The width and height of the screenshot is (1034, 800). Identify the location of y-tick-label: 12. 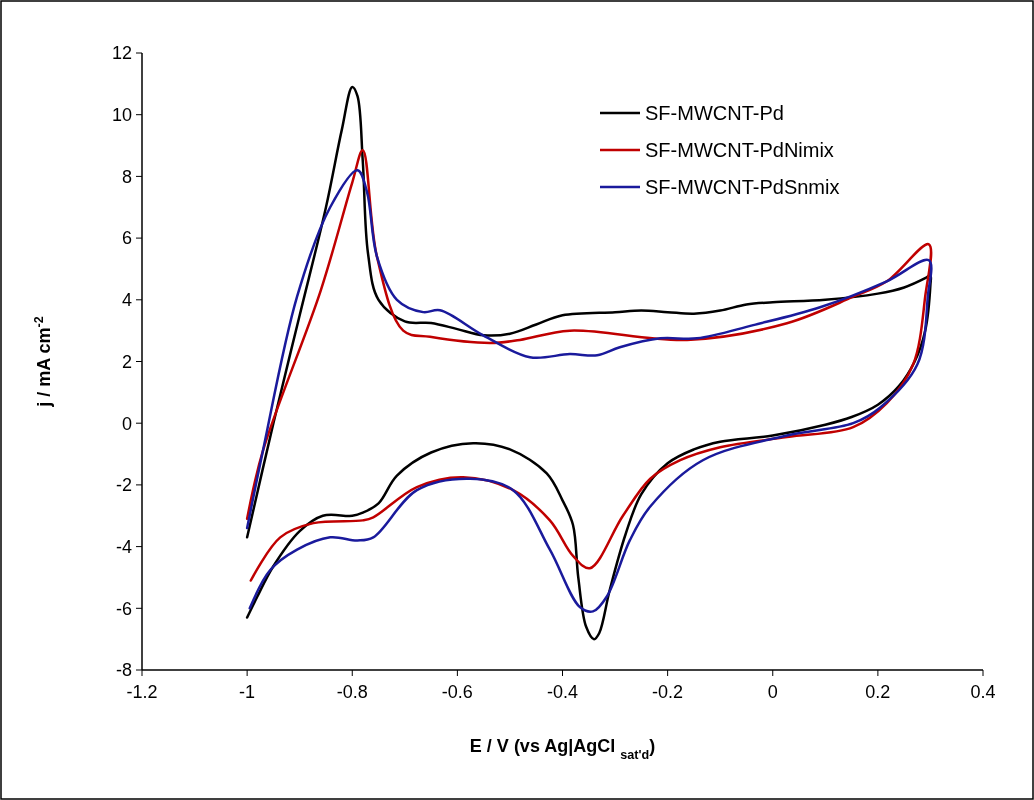
(121, 53).